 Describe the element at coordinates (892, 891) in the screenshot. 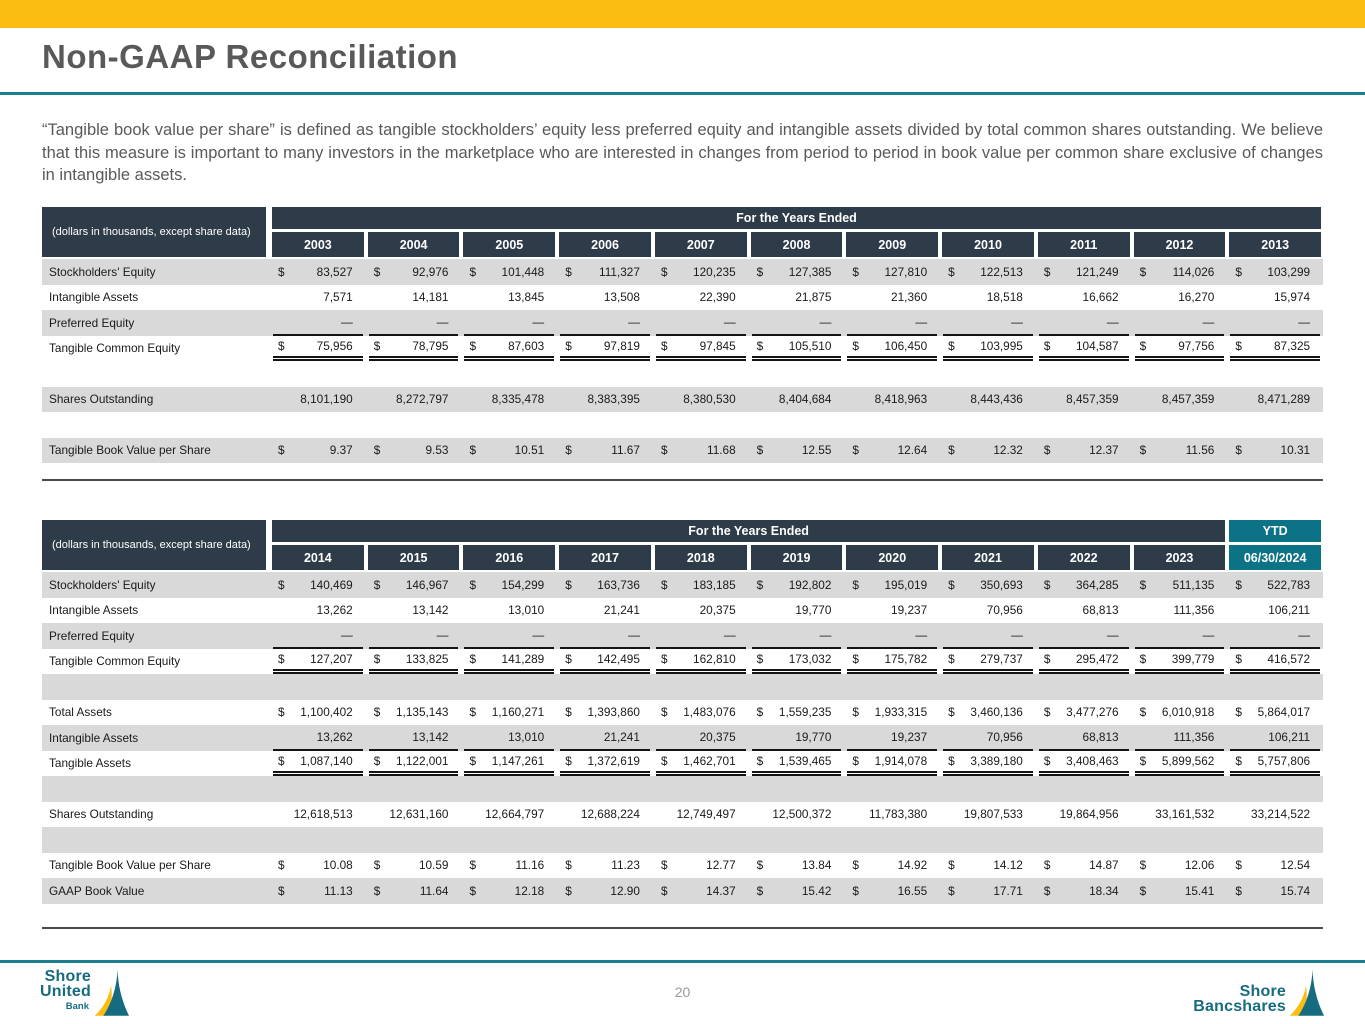

I see `value-cell: $16.55` at that location.